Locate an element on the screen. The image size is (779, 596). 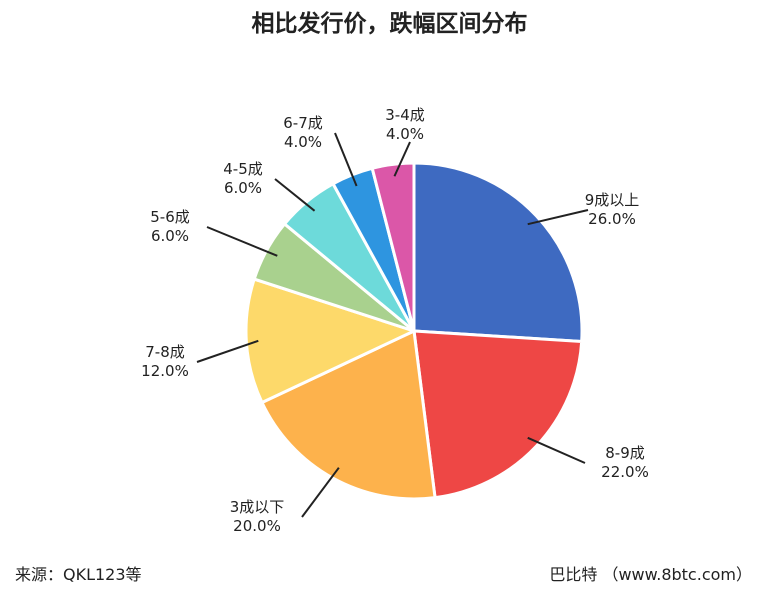
slice-label-7: 6-7成 is located at coordinates (303, 123).